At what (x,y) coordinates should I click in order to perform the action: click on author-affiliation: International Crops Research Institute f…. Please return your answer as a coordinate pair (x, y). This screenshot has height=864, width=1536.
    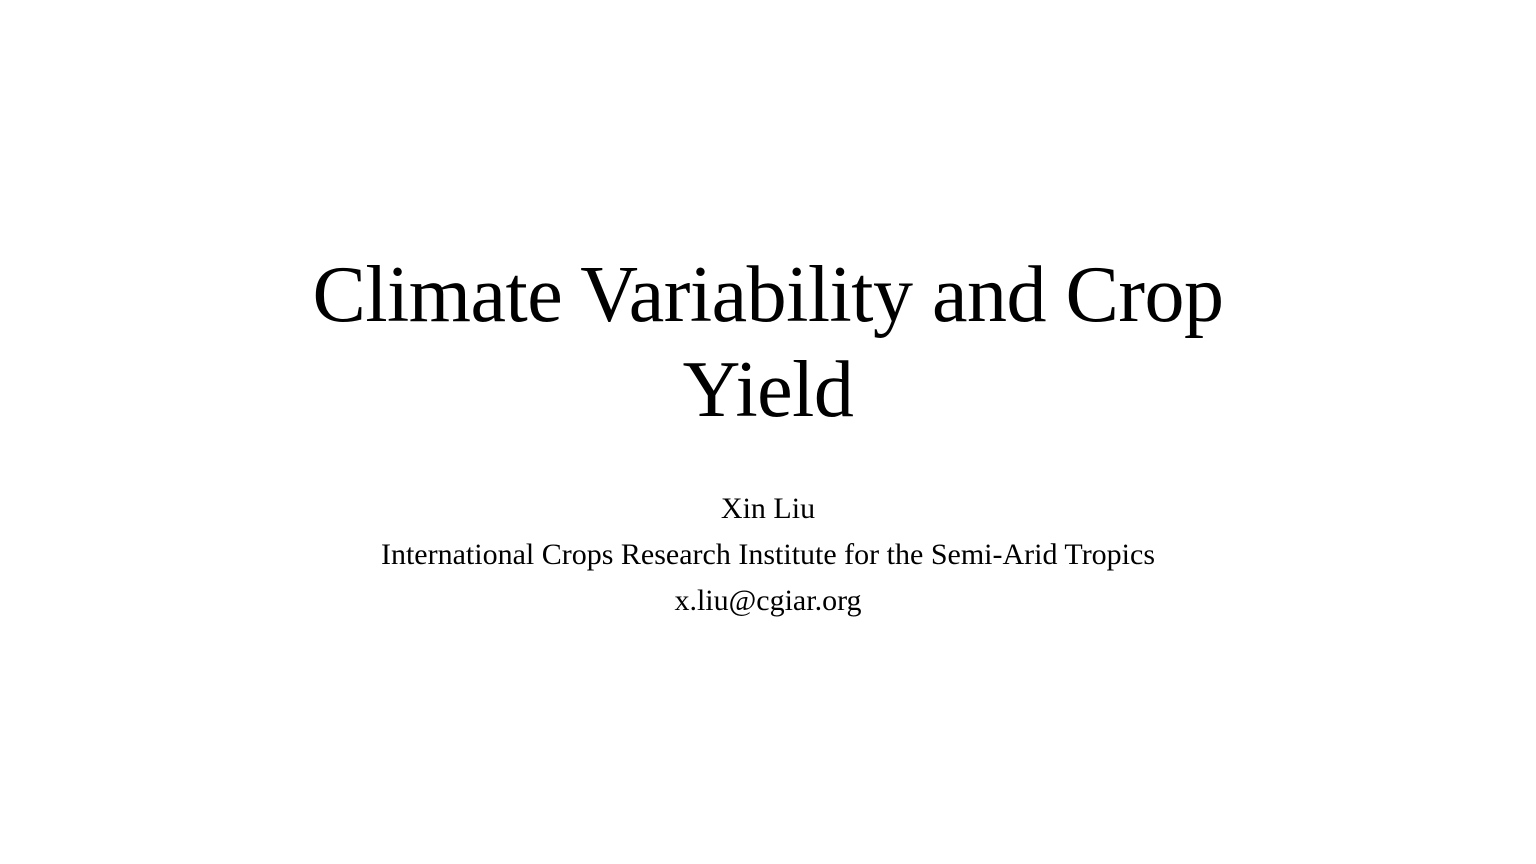
    Looking at the image, I should click on (768, 554).